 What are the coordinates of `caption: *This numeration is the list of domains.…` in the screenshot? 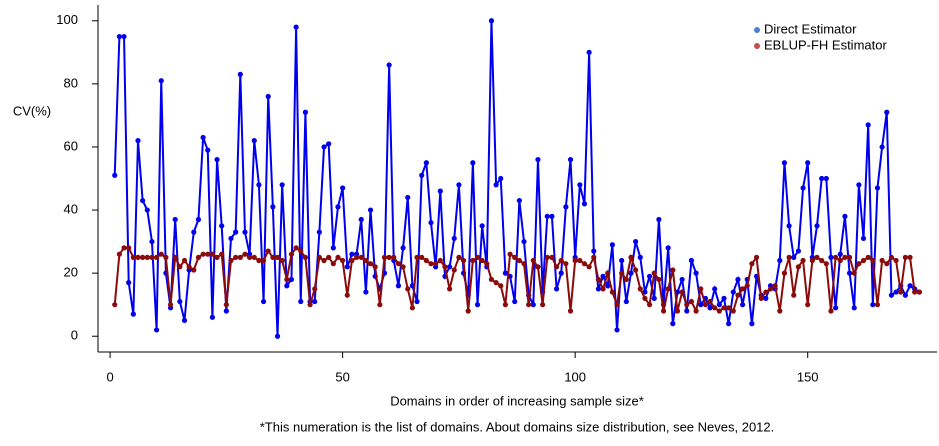 It's located at (517, 426).